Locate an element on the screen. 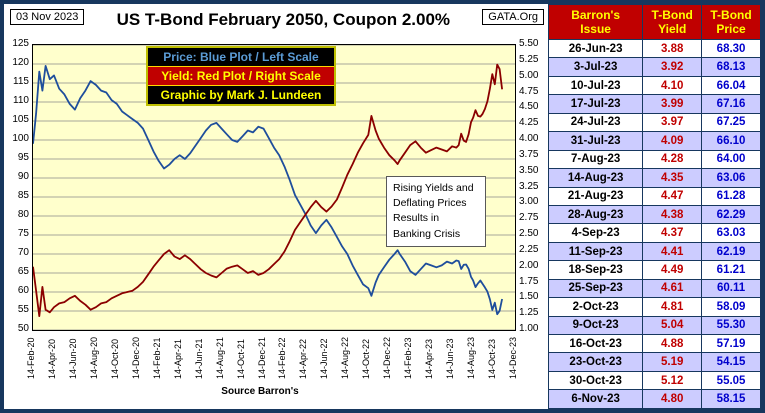 This screenshot has width=765, height=413. table-row: 16-Oct-23 4.88 57.19 is located at coordinates (654, 343).